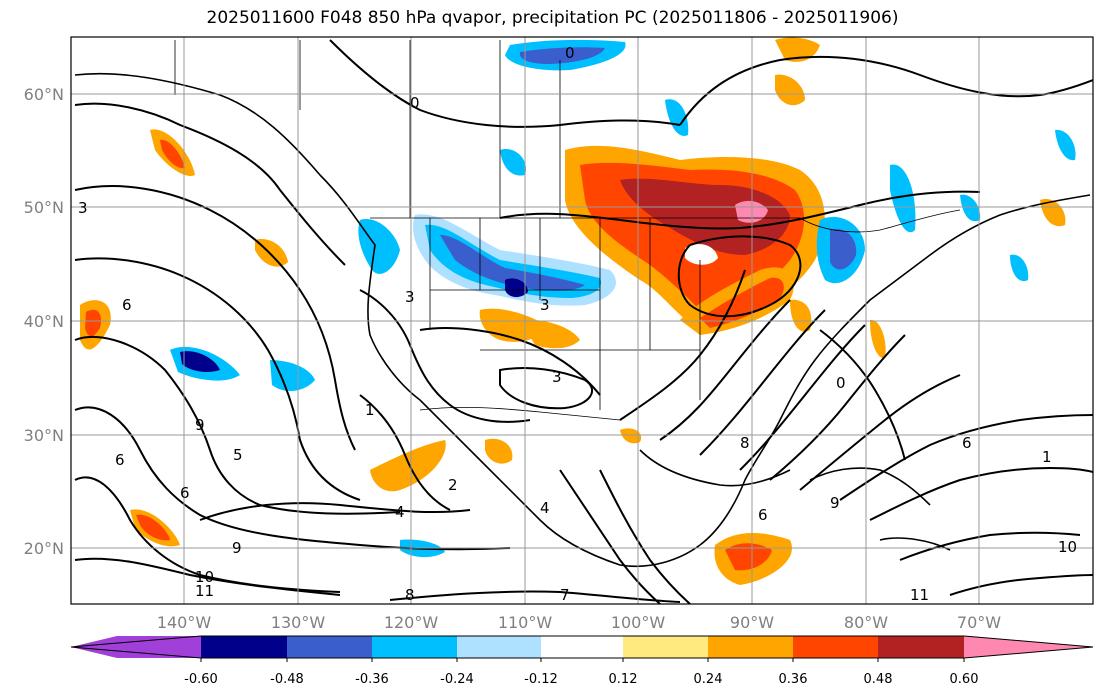 This screenshot has width=1105, height=698. What do you see at coordinates (287, 679) in the screenshot?
I see `colorbar-tick-label: -0.48` at bounding box center [287, 679].